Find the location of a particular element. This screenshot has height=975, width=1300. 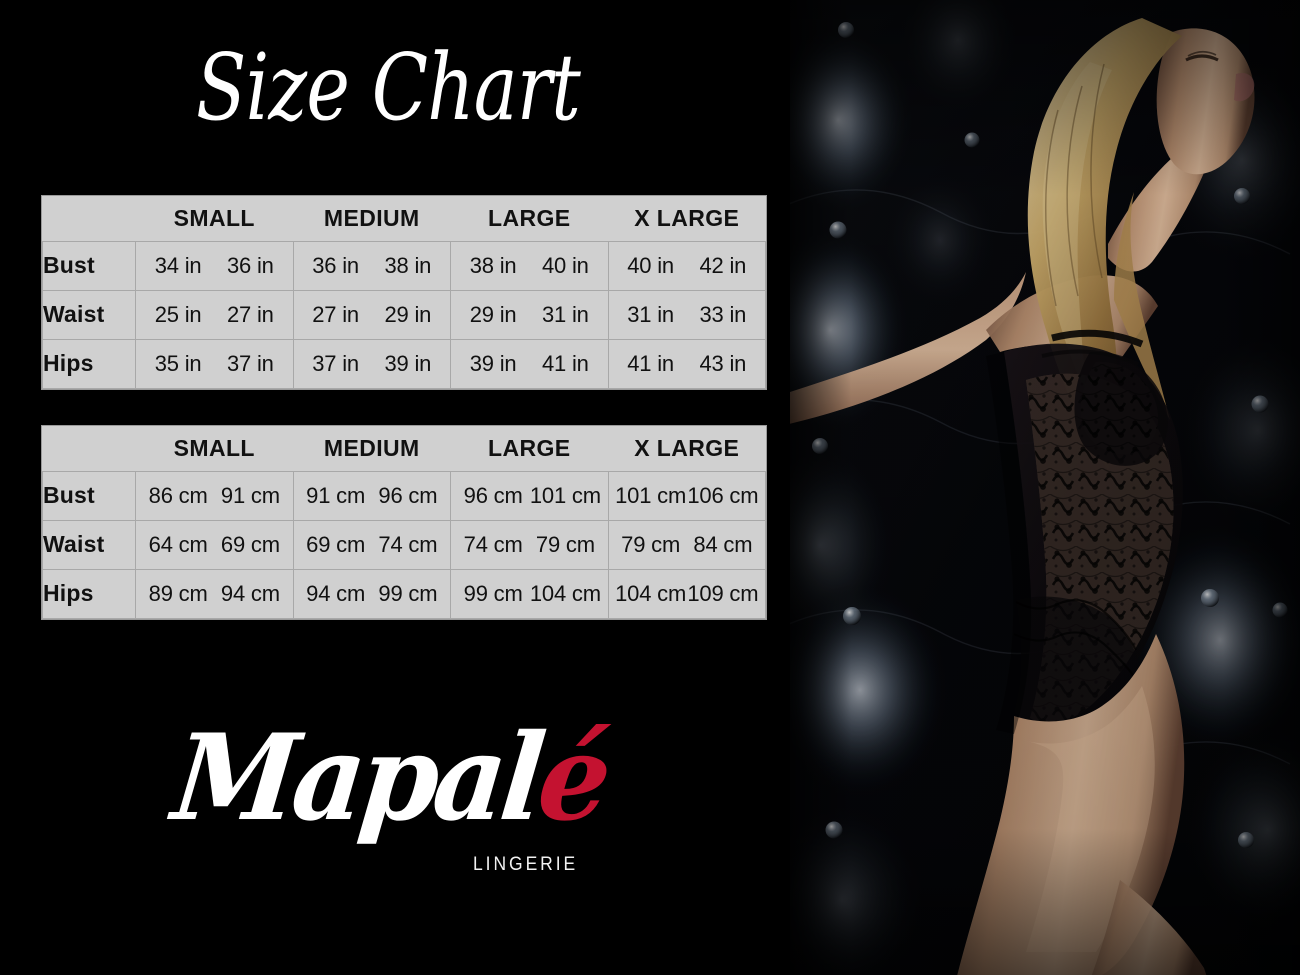

cell-waist-small: 25 in 27 in is located at coordinates (214, 314).